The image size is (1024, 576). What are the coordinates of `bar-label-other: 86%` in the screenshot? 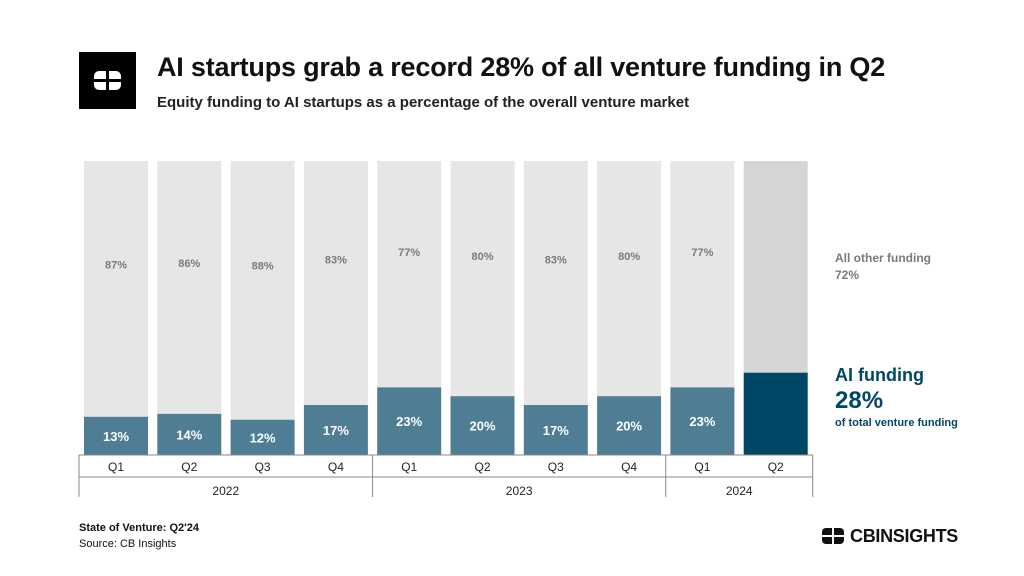 It's located at (189, 264).